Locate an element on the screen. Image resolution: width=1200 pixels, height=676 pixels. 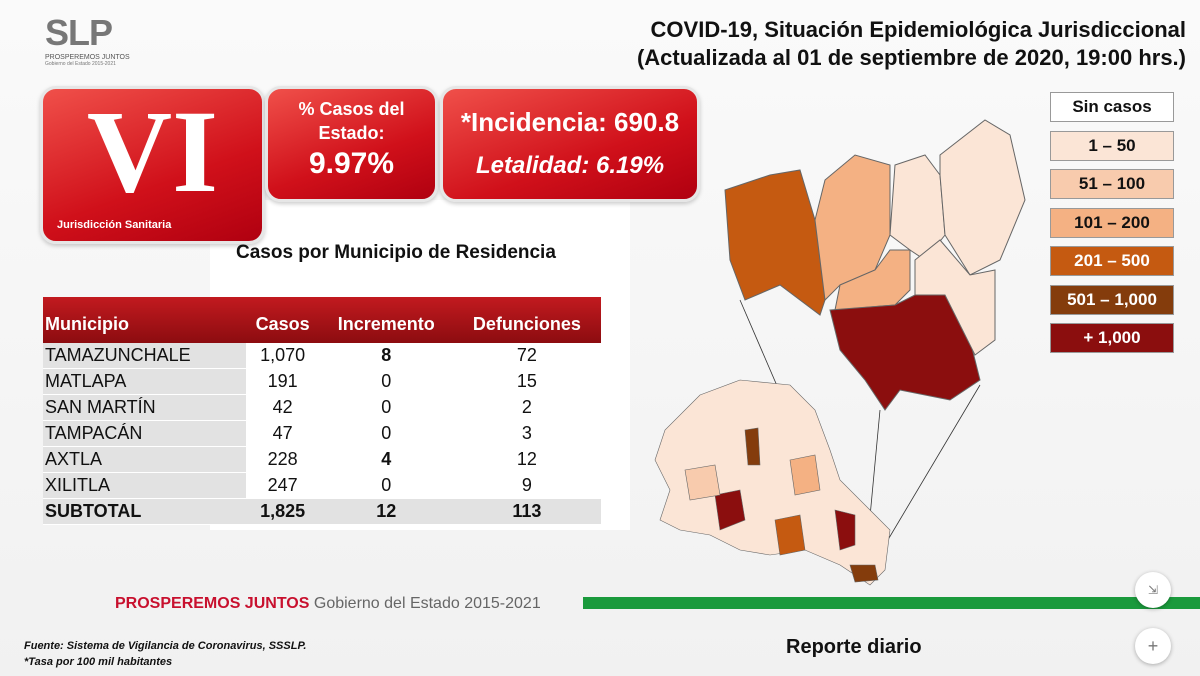
table-cell: 4 is located at coordinates (386, 459).